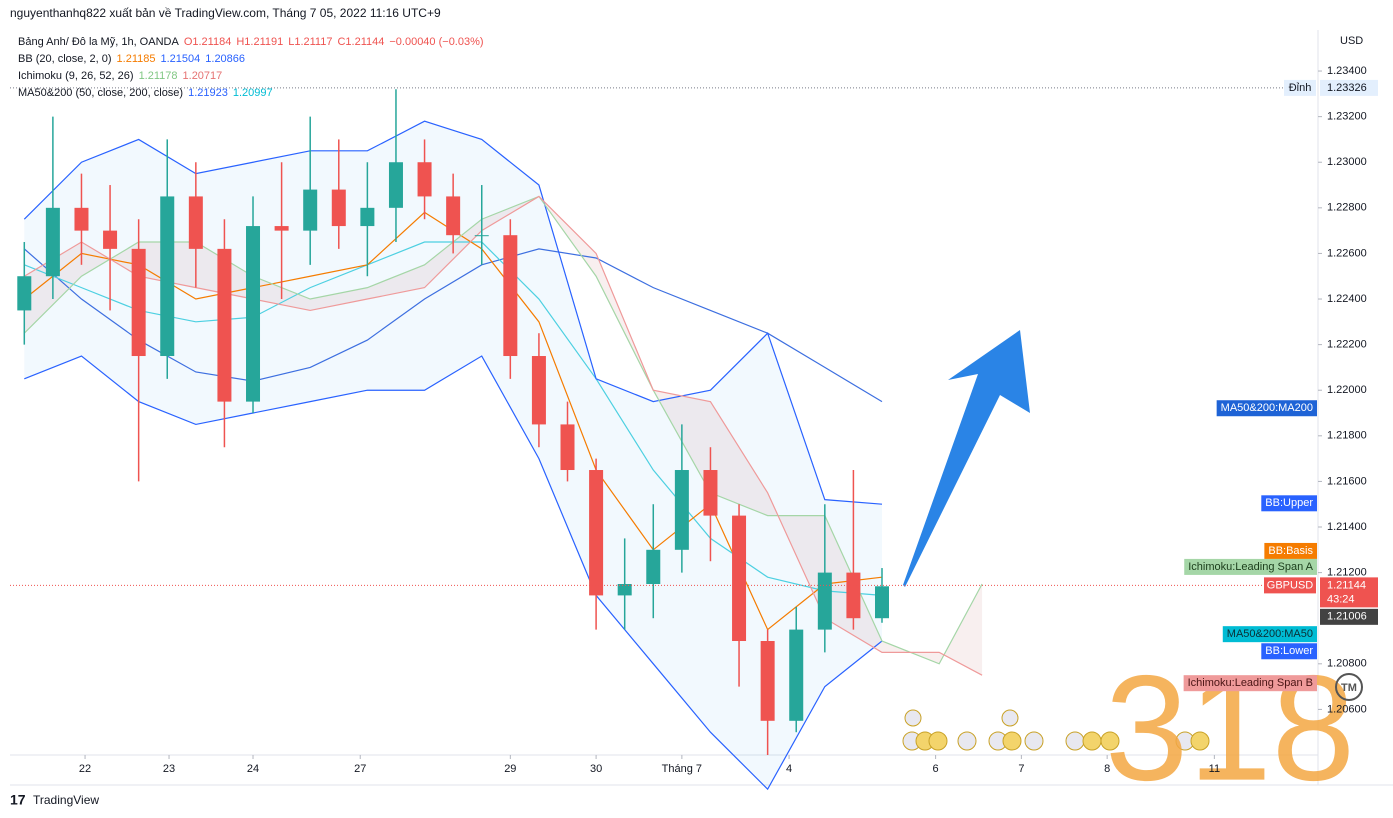  I want to click on x-tick-label: Tháng 7, so click(682, 769).